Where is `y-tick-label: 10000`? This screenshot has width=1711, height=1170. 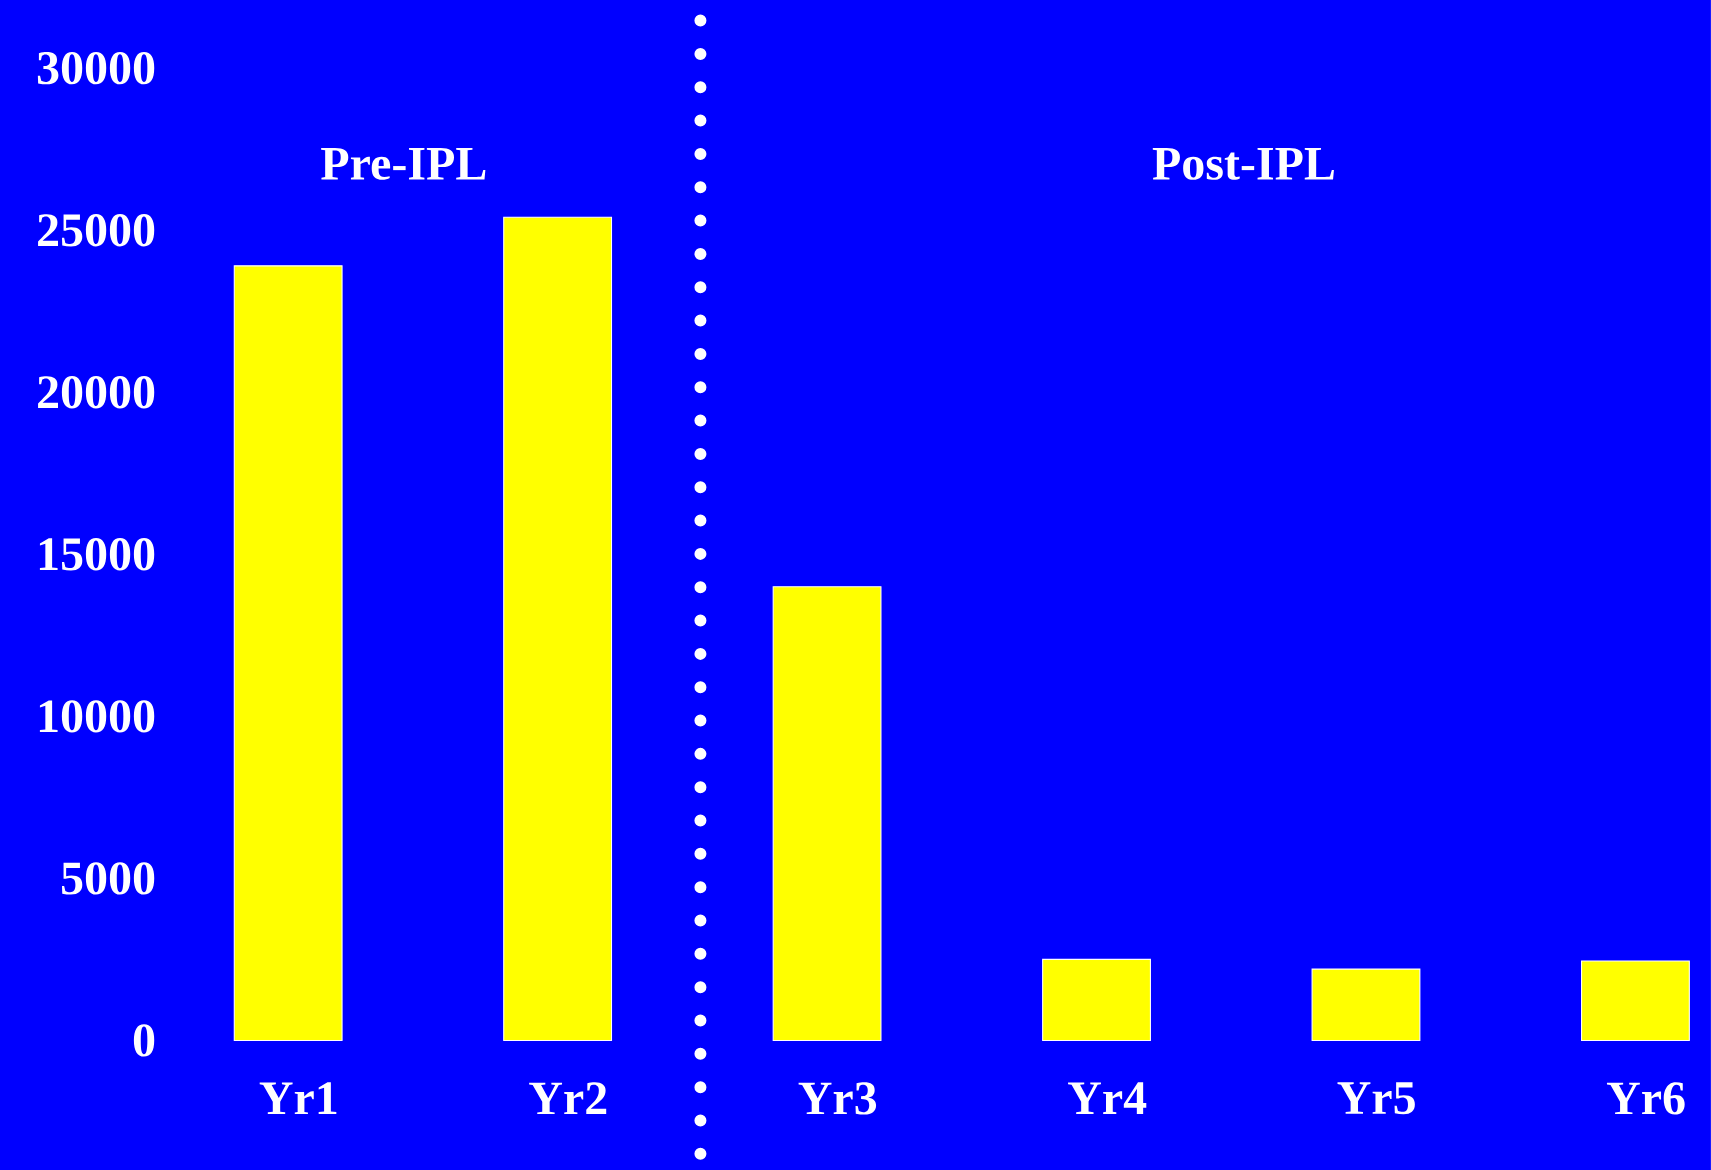
y-tick-label: 10000 is located at coordinates (97, 716).